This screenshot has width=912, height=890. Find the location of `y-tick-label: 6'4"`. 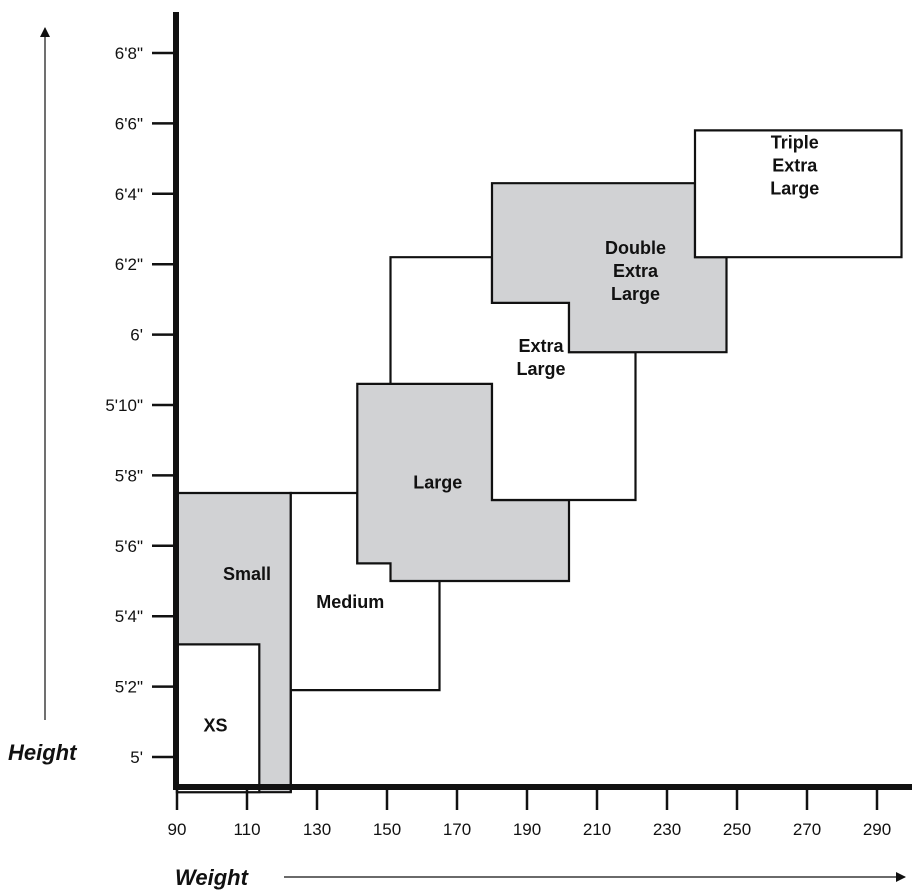

y-tick-label: 6'4" is located at coordinates (129, 194).